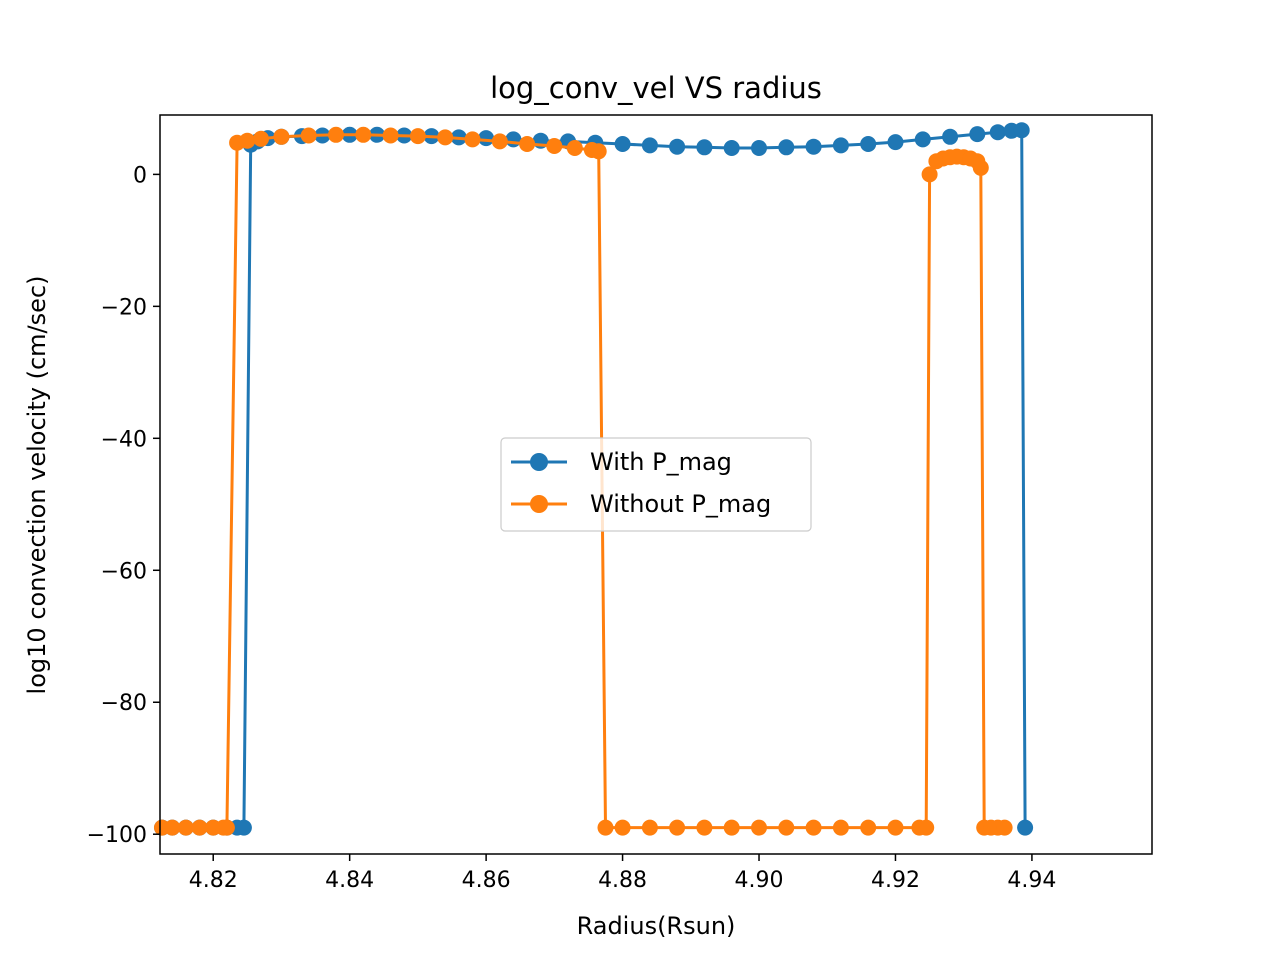  What do you see at coordinates (895, 880) in the screenshot?
I see `x-tick-label: 4.92` at bounding box center [895, 880].